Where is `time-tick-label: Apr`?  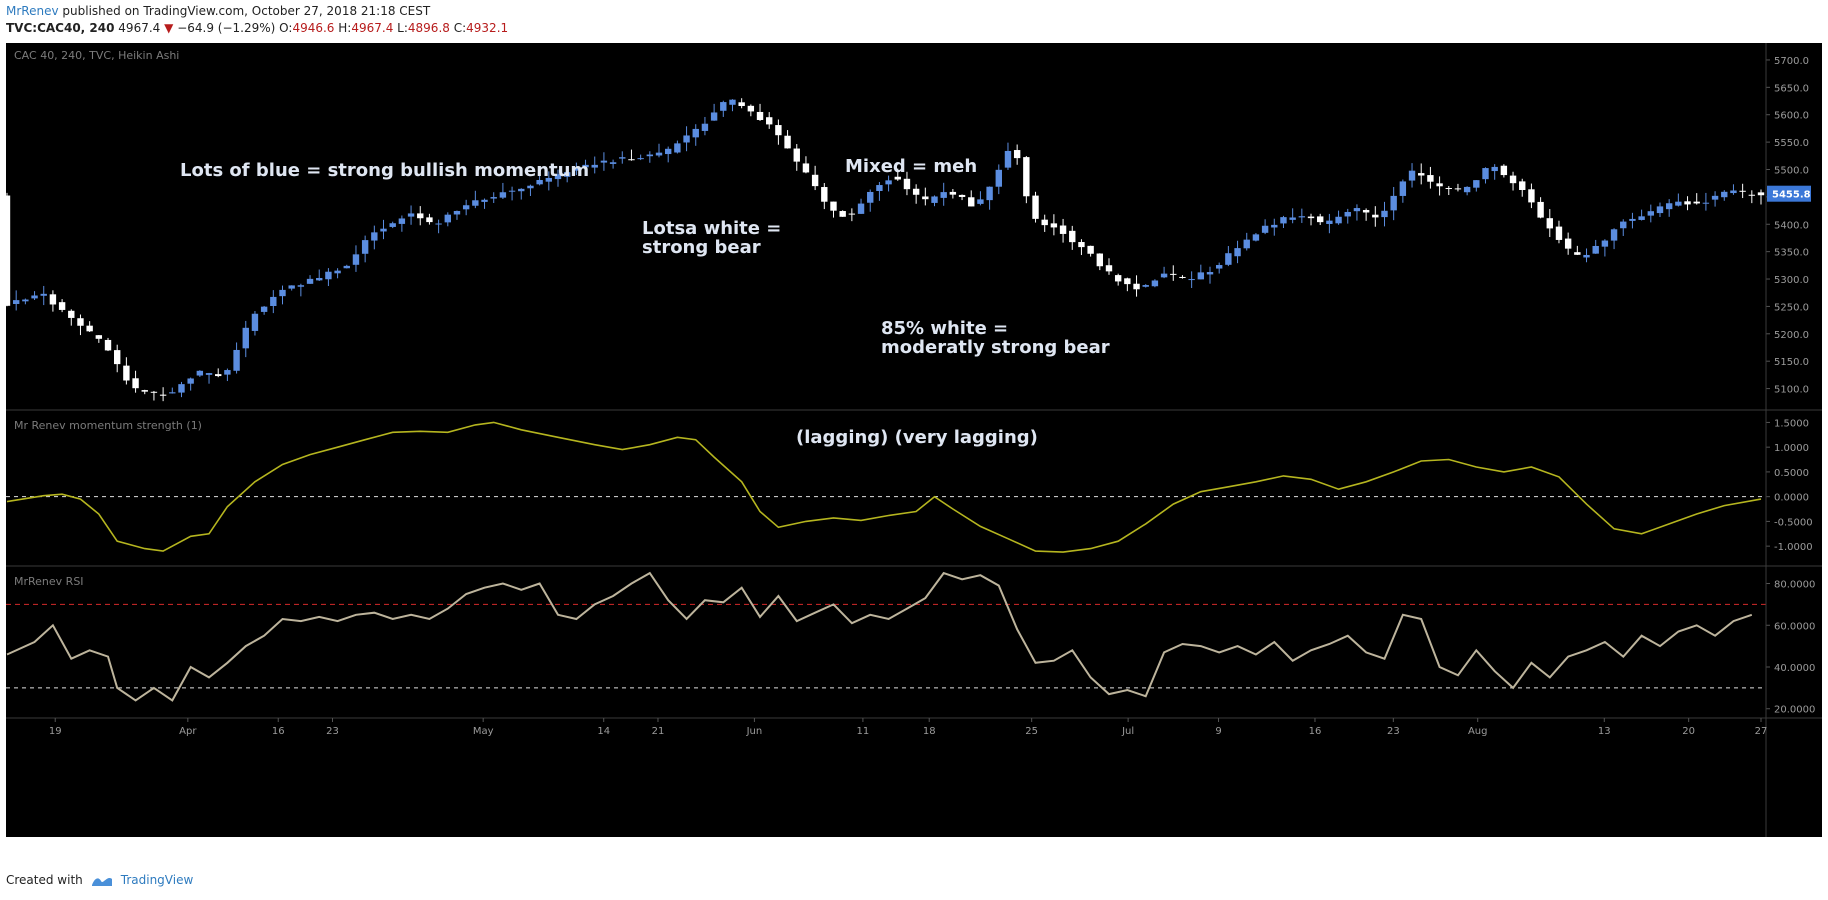
time-tick-label: Apr is located at coordinates (188, 731).